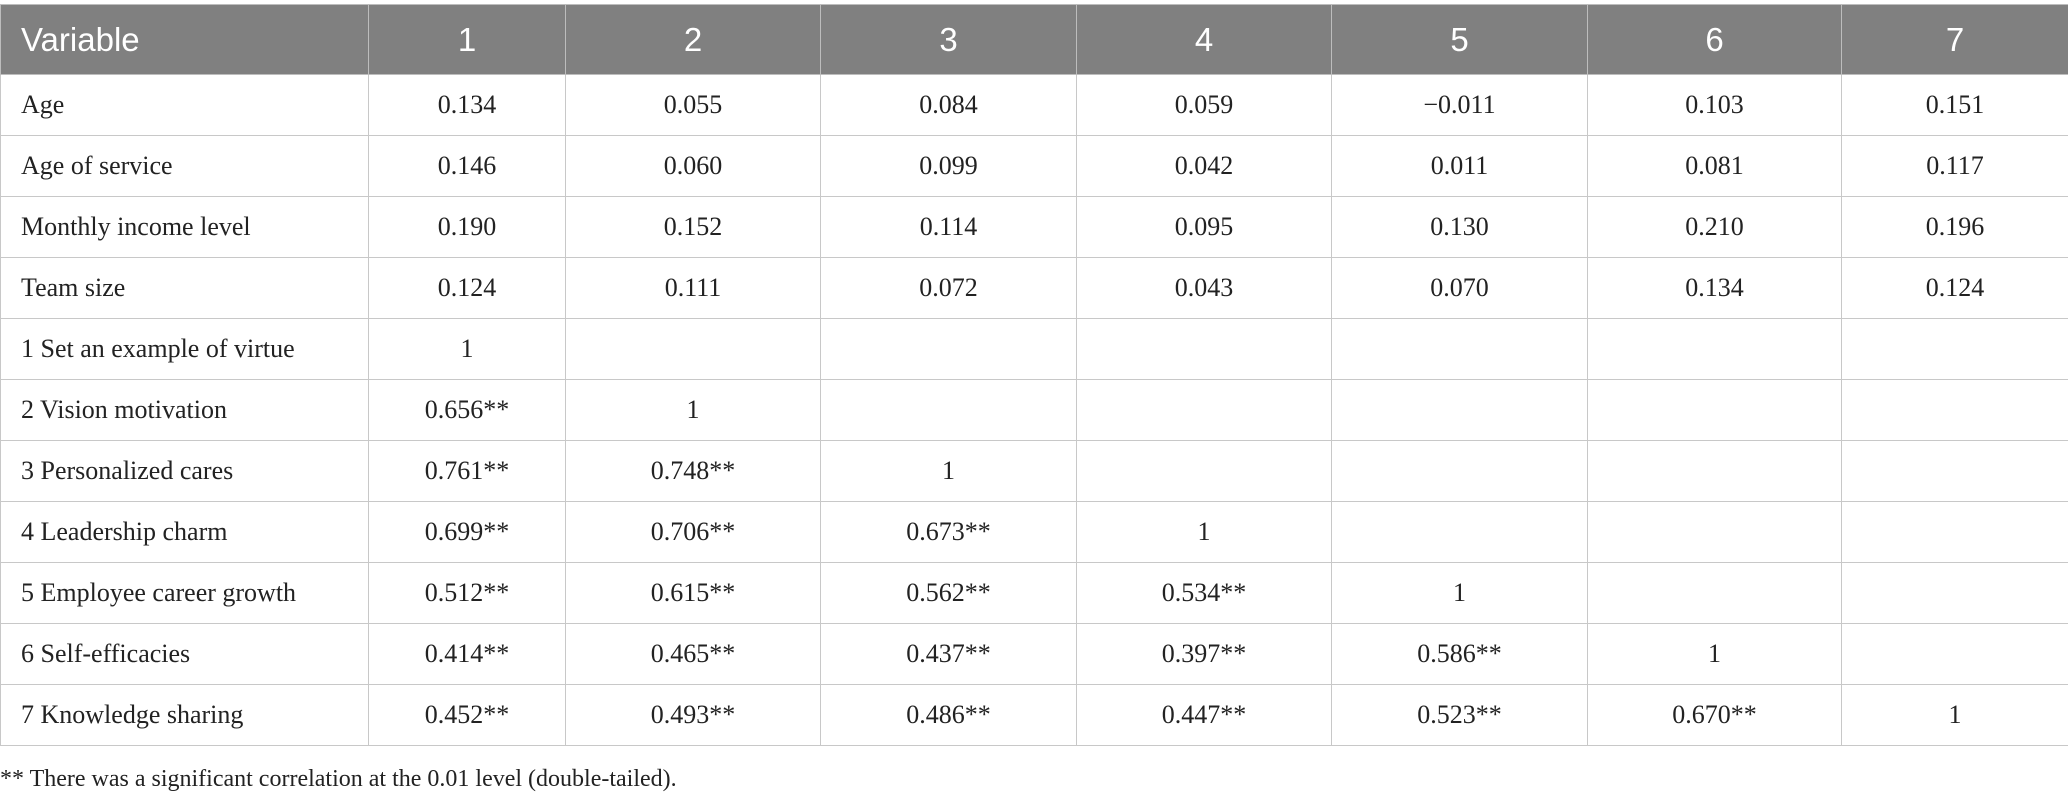 The height and width of the screenshot is (807, 2068). I want to click on cell: 0.706**, so click(693, 532).